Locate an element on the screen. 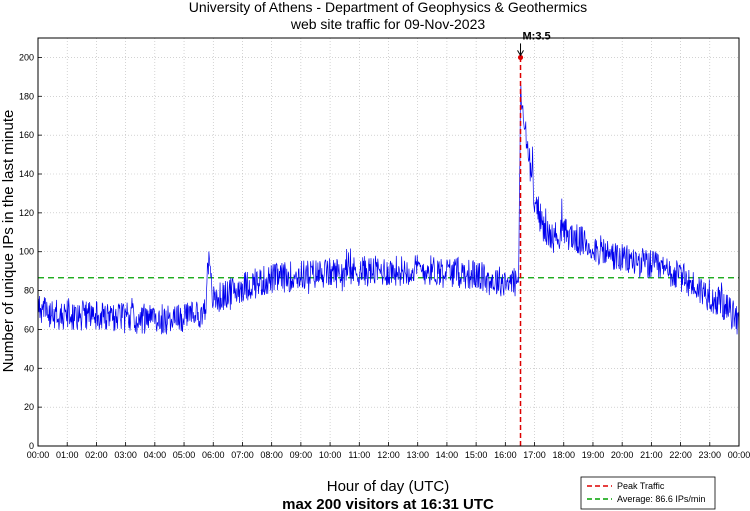 Image resolution: width=750 pixels, height=511 pixels. x-tick-label: 17:00 is located at coordinates (534, 455).